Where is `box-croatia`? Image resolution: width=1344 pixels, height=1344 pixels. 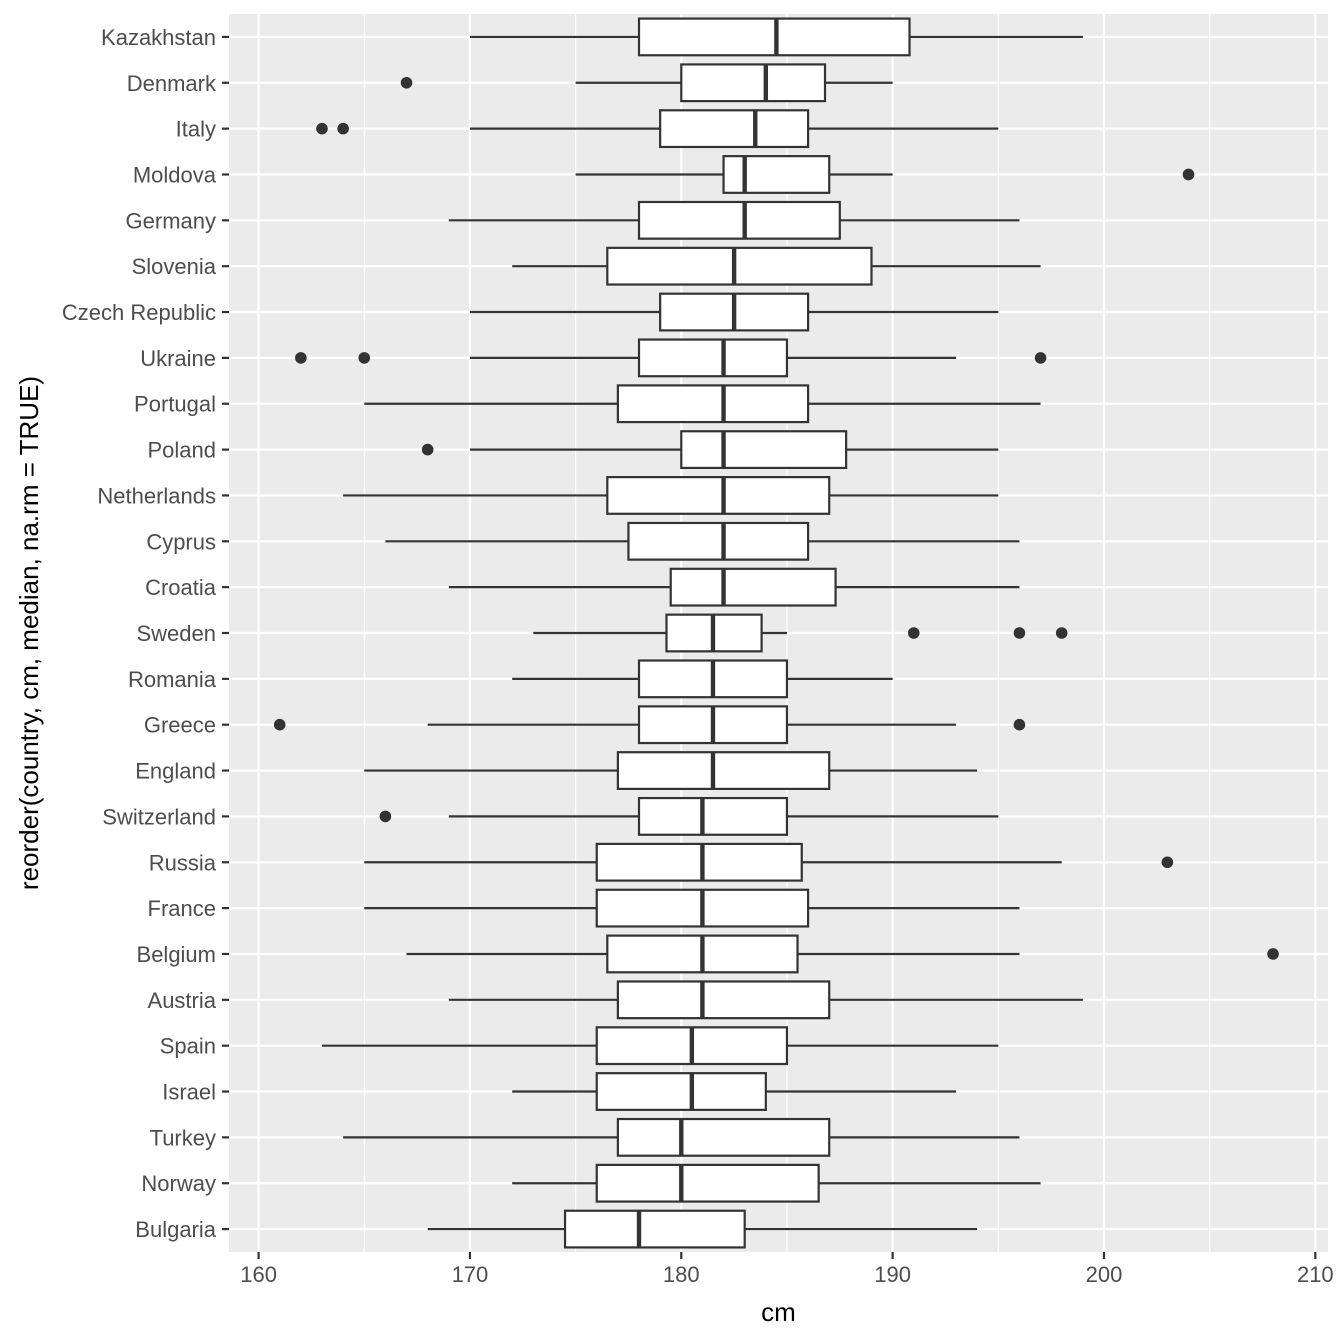 box-croatia is located at coordinates (734, 587).